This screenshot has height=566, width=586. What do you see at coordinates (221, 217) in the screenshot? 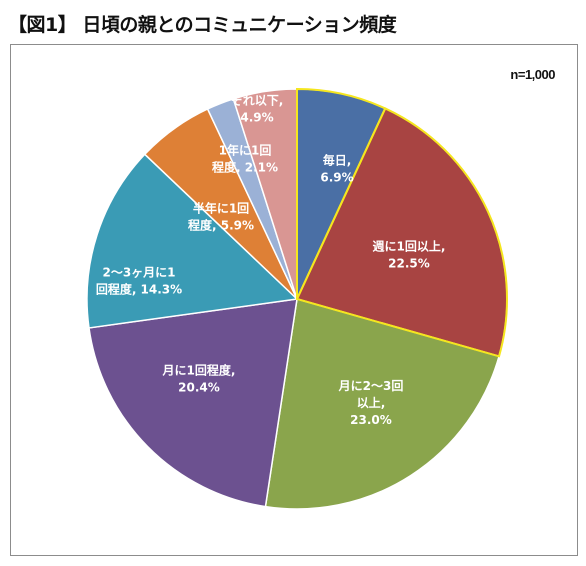
I see `slice-label-6: 半年に1回程度, 5.9%` at bounding box center [221, 217].